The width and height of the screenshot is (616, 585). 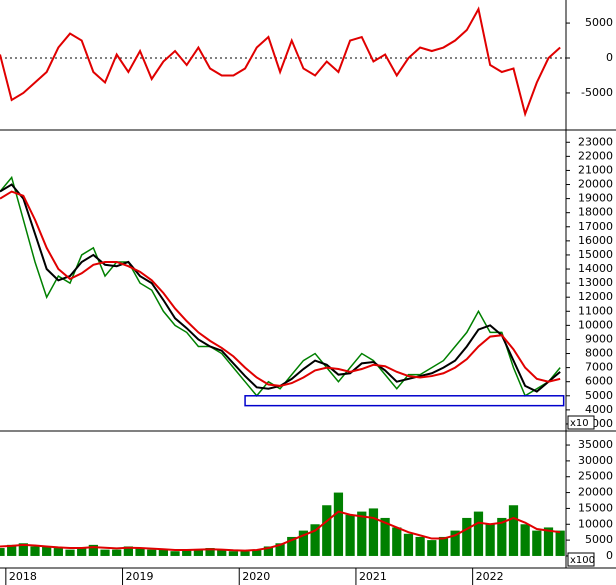 I want to click on y-tick-label: 25000, so click(x=595, y=476).